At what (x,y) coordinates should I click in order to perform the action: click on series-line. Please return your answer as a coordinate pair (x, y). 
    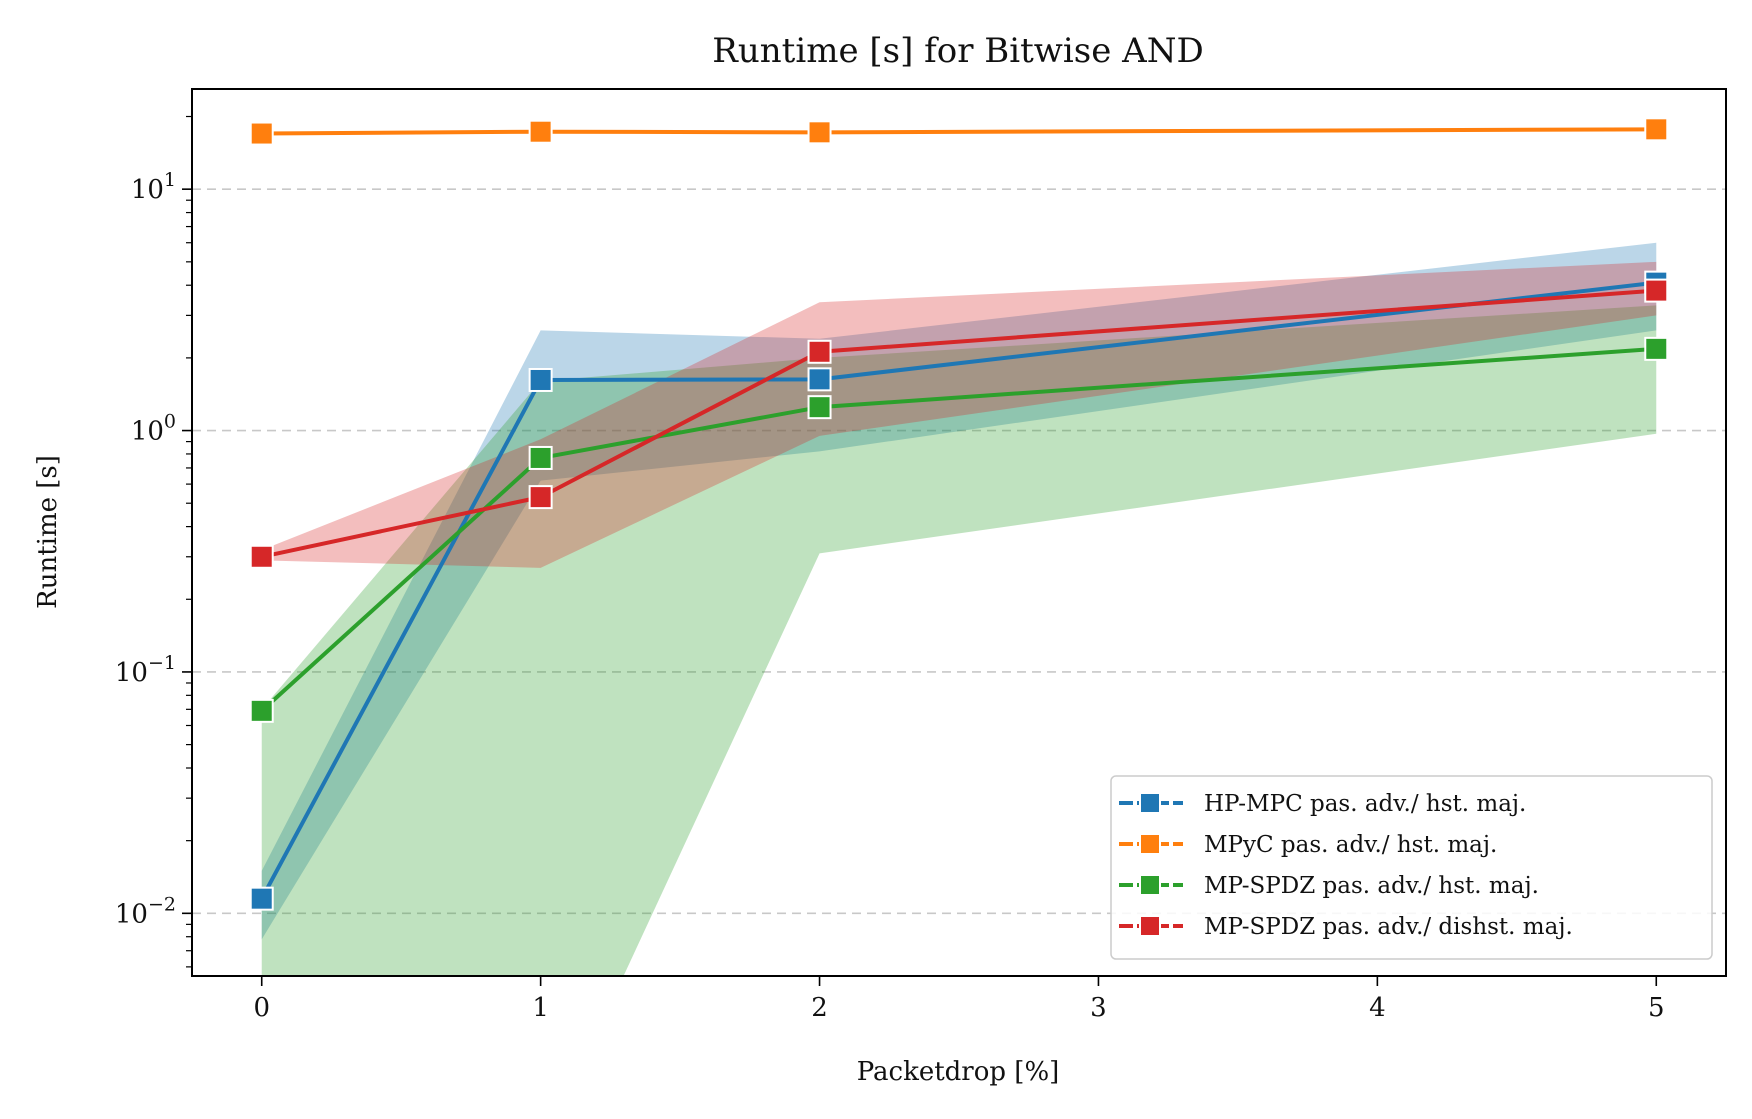
    Looking at the image, I should click on (959, 131).